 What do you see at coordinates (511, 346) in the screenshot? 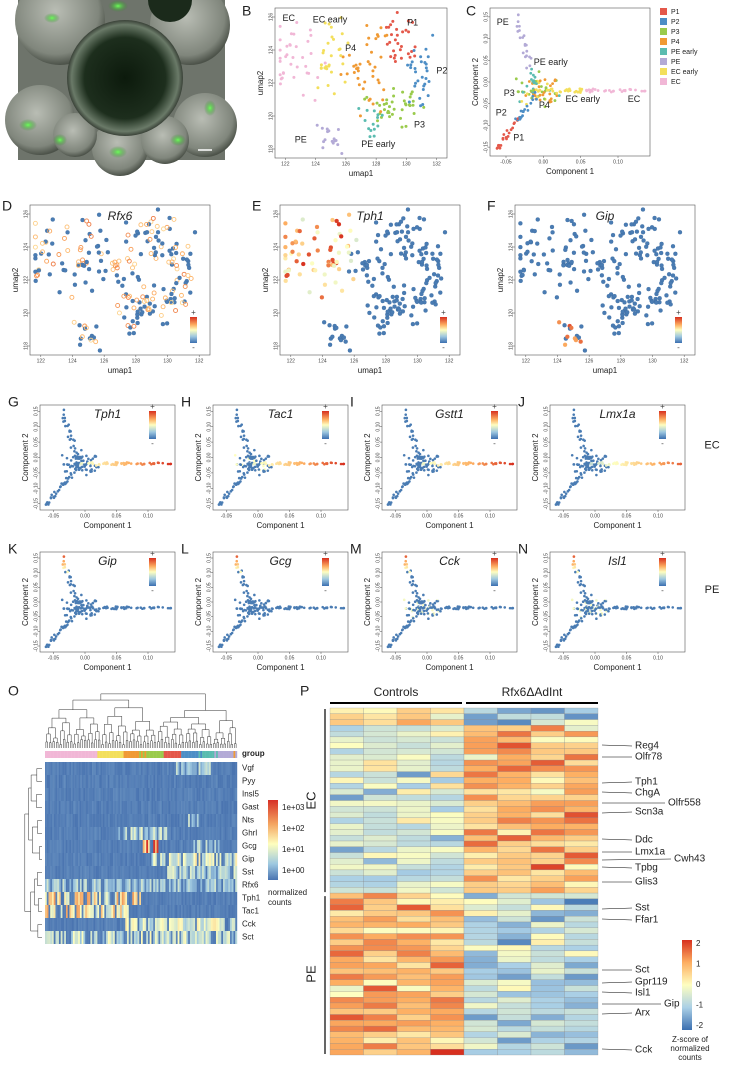
I see `y-tick-label: 118` at bounding box center [511, 346].